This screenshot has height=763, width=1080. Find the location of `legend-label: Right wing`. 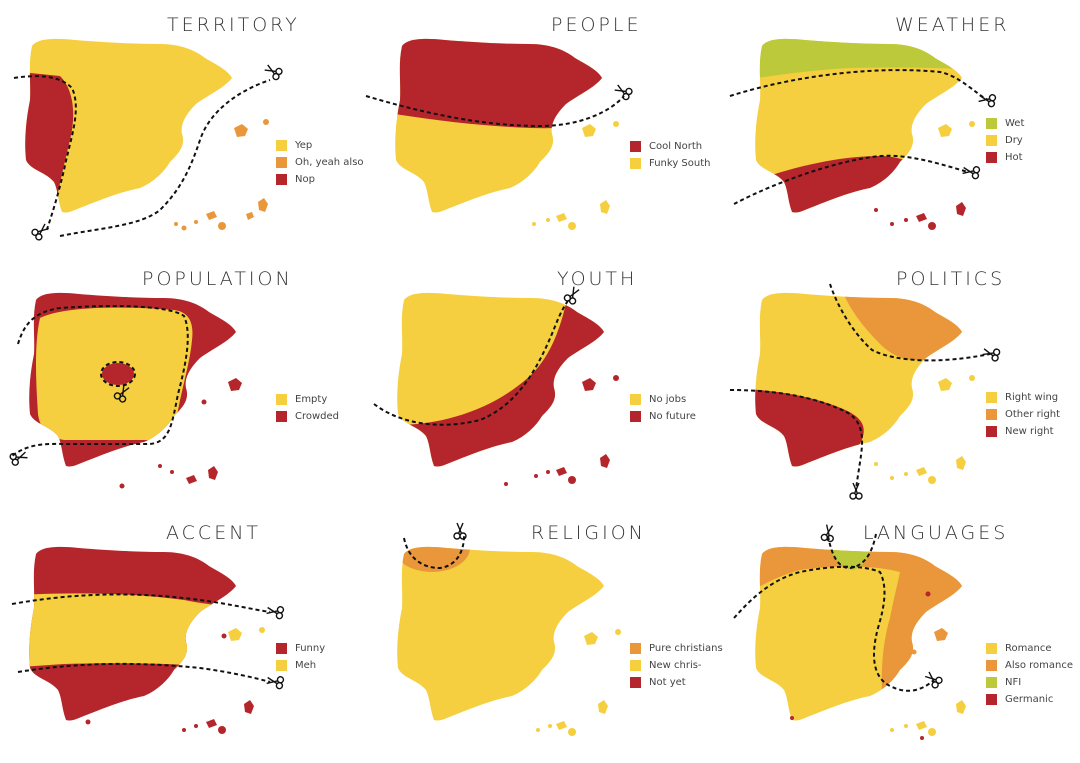

legend-label: Right wing is located at coordinates (1032, 397).